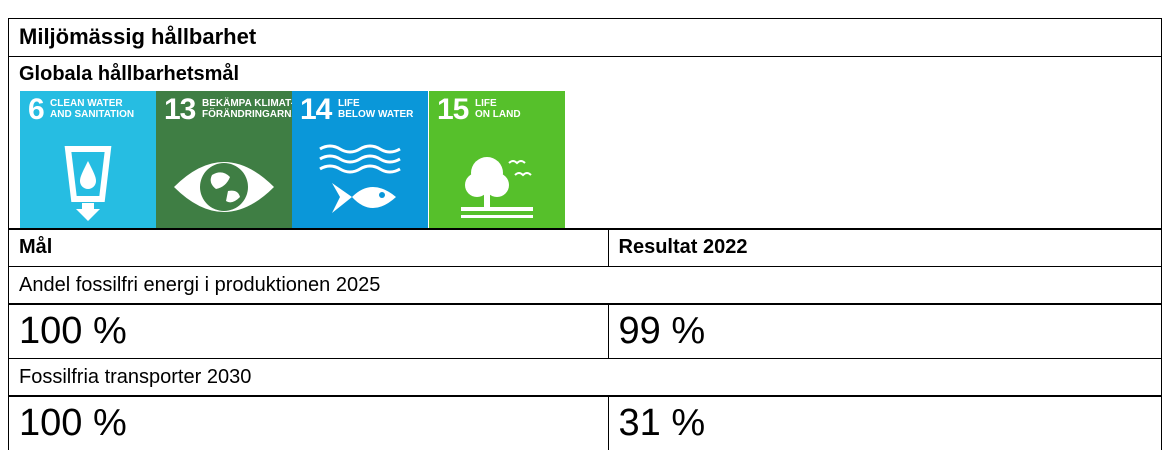  What do you see at coordinates (247, 103) in the screenshot?
I see `label-line: BEKÄMPA KLIMAT-` at bounding box center [247, 103].